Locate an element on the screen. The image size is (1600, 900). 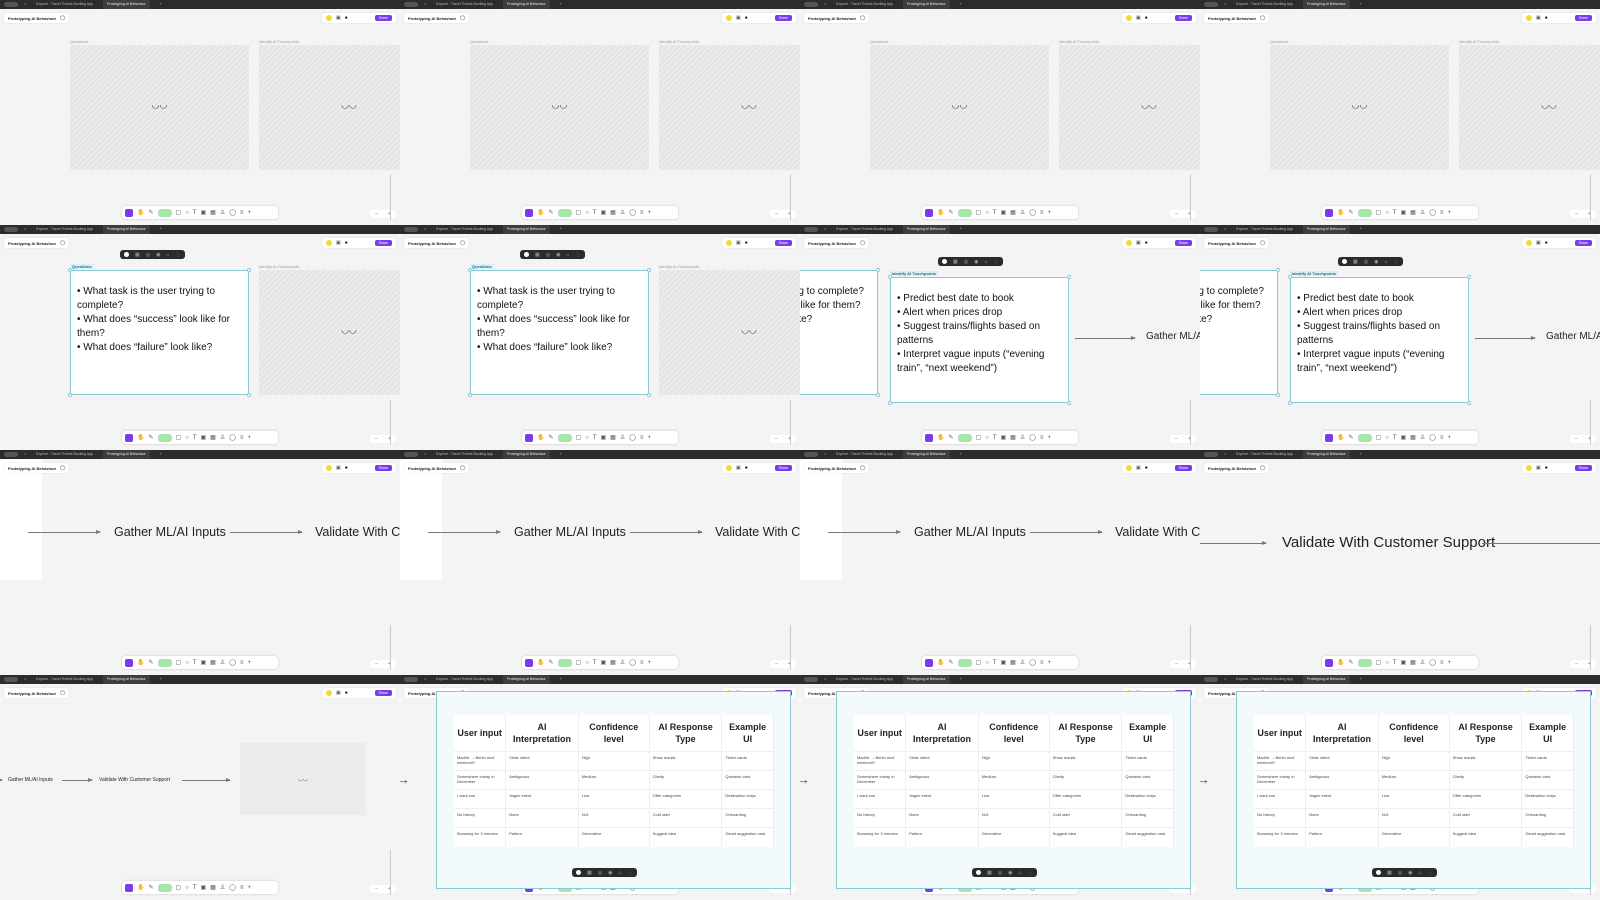
window-controls is located at coordinates (811, 454).